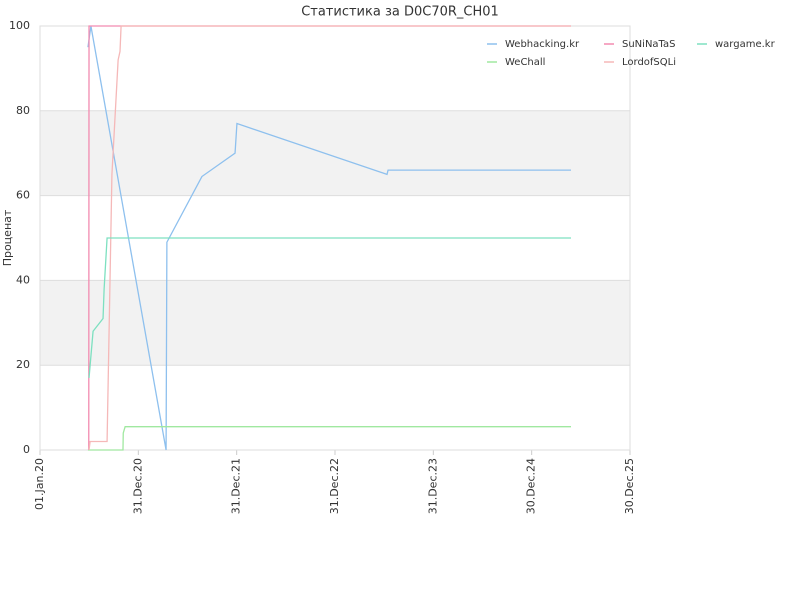 The image size is (800, 604). Describe the element at coordinates (745, 44) in the screenshot. I see `legend-label: wargame.kr` at that location.